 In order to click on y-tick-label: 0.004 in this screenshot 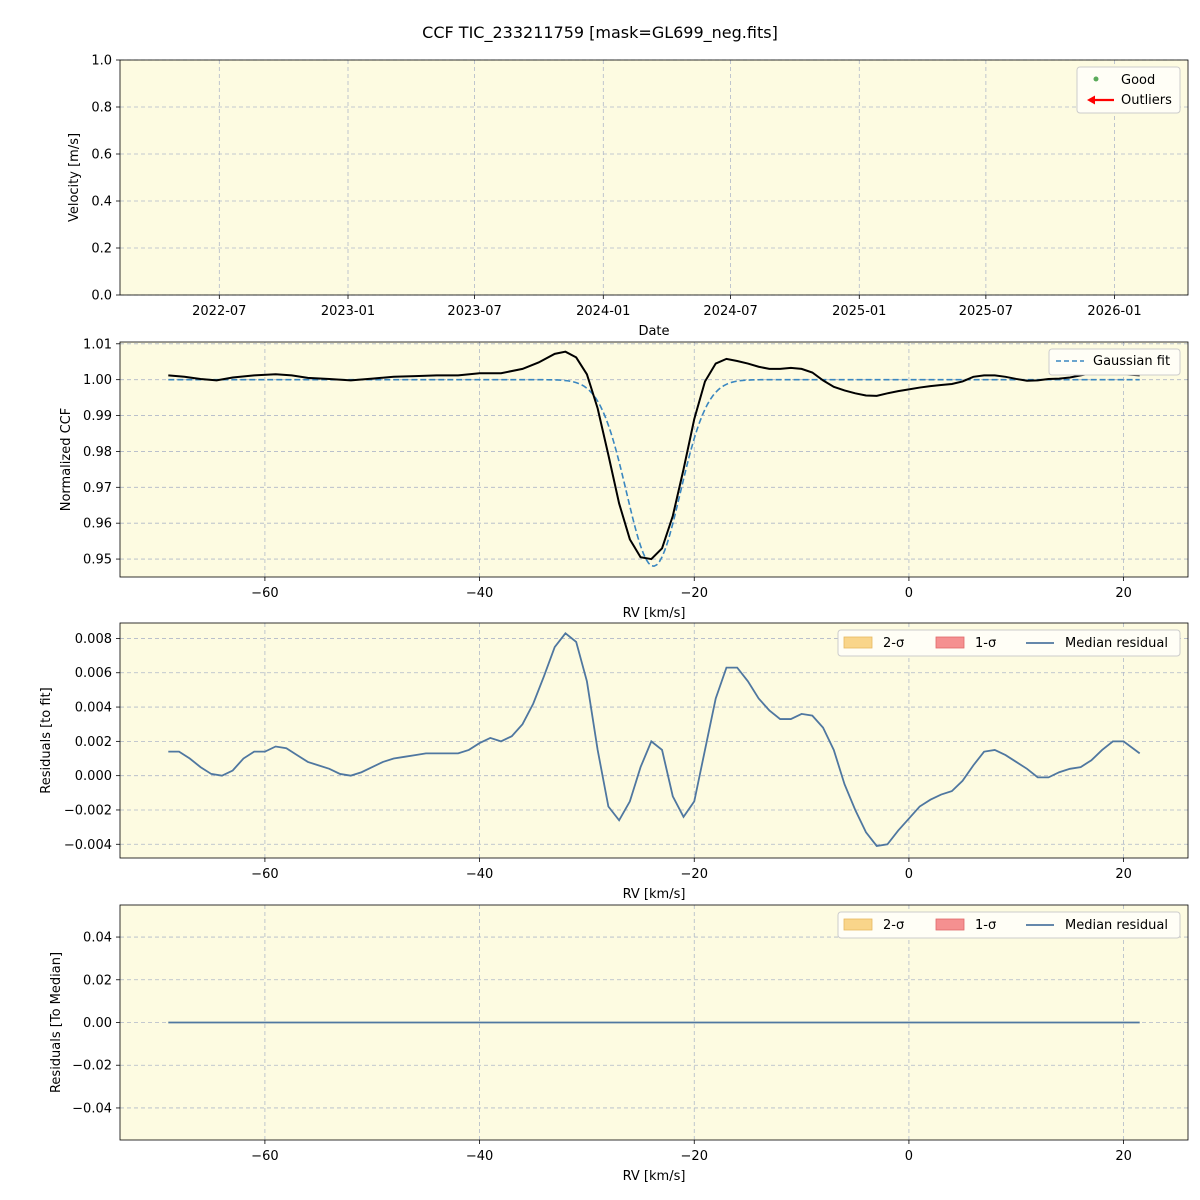, I will do `click(93, 708)`.